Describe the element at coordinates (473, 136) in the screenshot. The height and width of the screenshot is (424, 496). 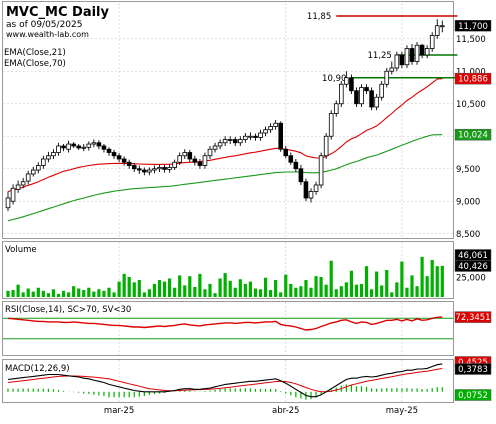
I see `ema70-value-badge: 10,024` at that location.